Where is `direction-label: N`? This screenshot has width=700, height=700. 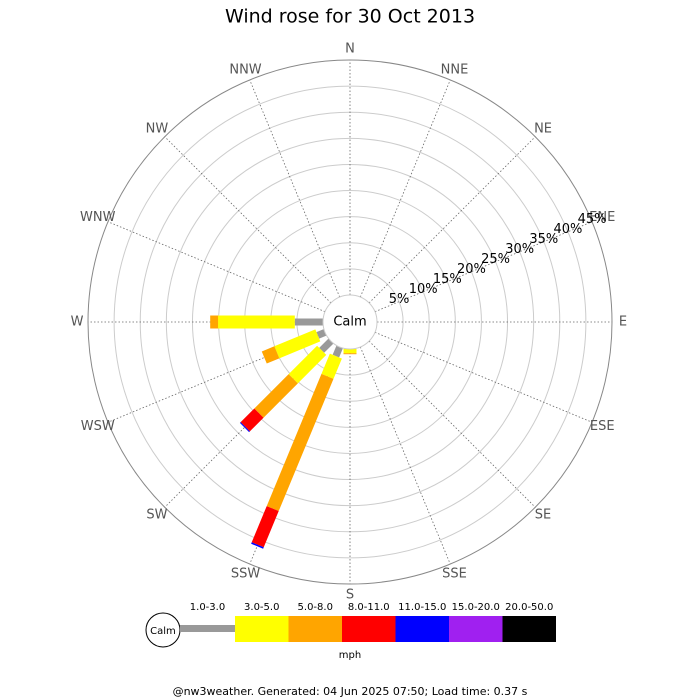 direction-label: N is located at coordinates (350, 49).